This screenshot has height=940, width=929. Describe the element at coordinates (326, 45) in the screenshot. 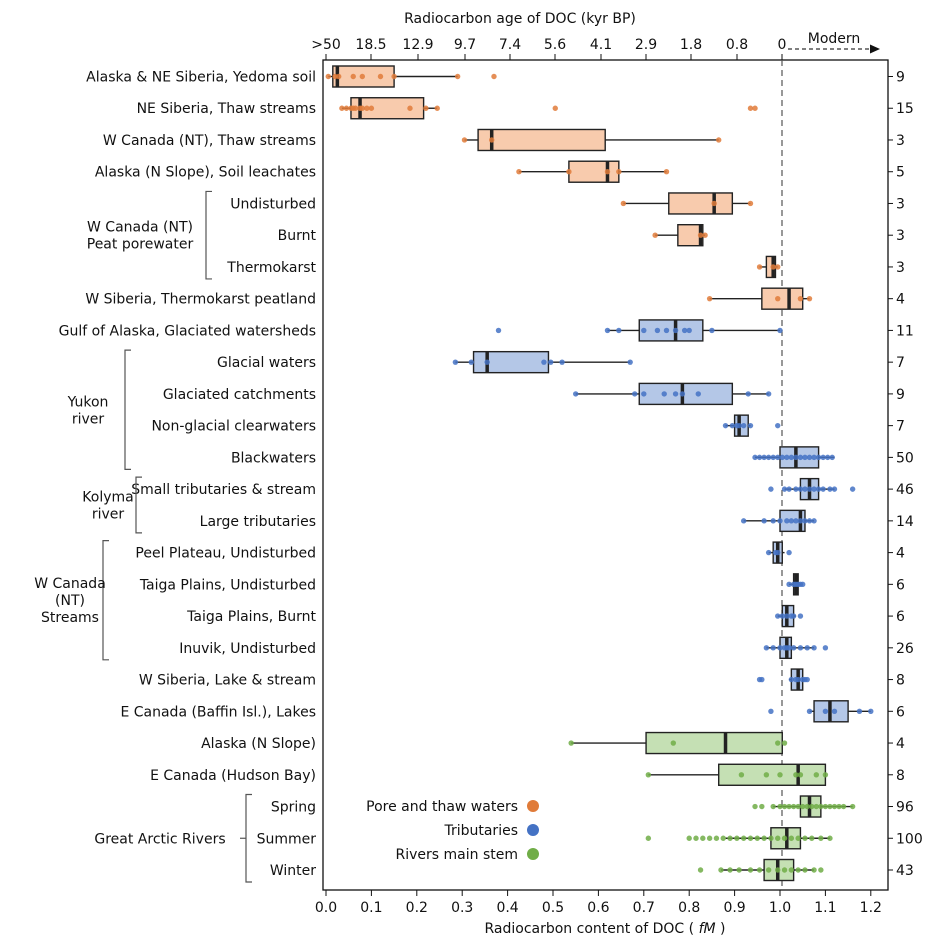

I see `top-tick-label: >50` at that location.